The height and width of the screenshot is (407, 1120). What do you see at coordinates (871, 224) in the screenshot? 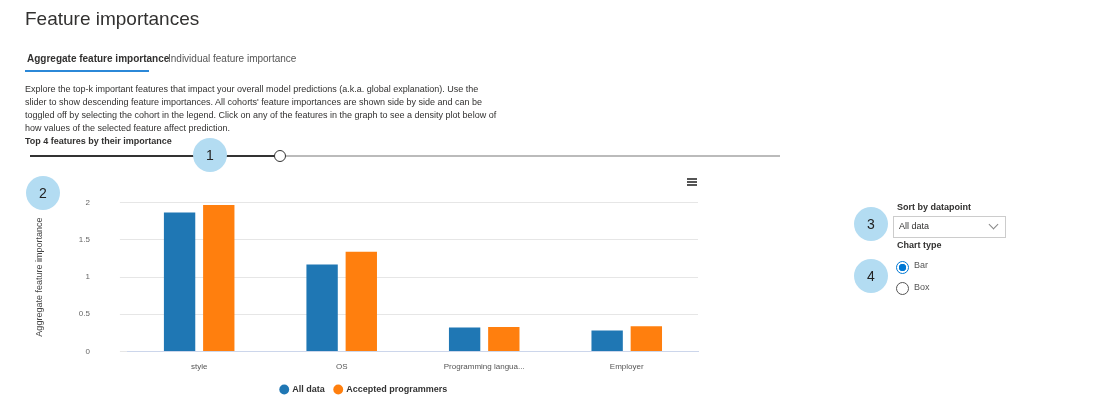
I see `text: 3` at bounding box center [871, 224].